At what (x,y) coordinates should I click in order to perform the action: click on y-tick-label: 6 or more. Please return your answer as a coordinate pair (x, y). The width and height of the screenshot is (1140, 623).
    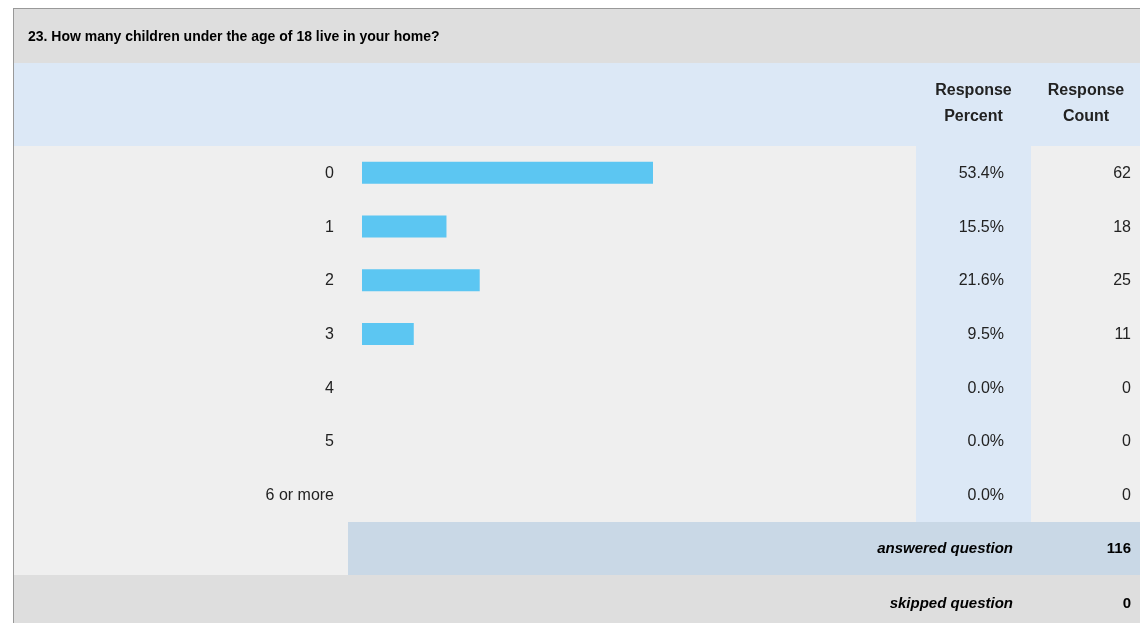
    Looking at the image, I should click on (300, 495).